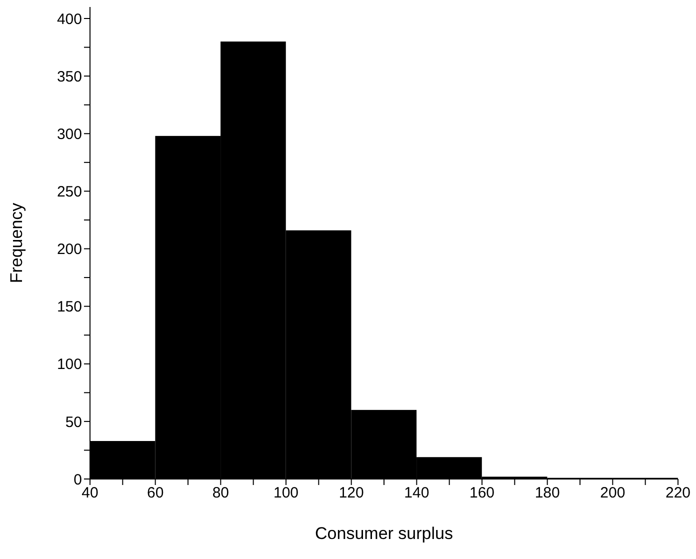 This screenshot has height=559, width=696. Describe the element at coordinates (221, 493) in the screenshot. I see `x-tick-label: 80` at that location.